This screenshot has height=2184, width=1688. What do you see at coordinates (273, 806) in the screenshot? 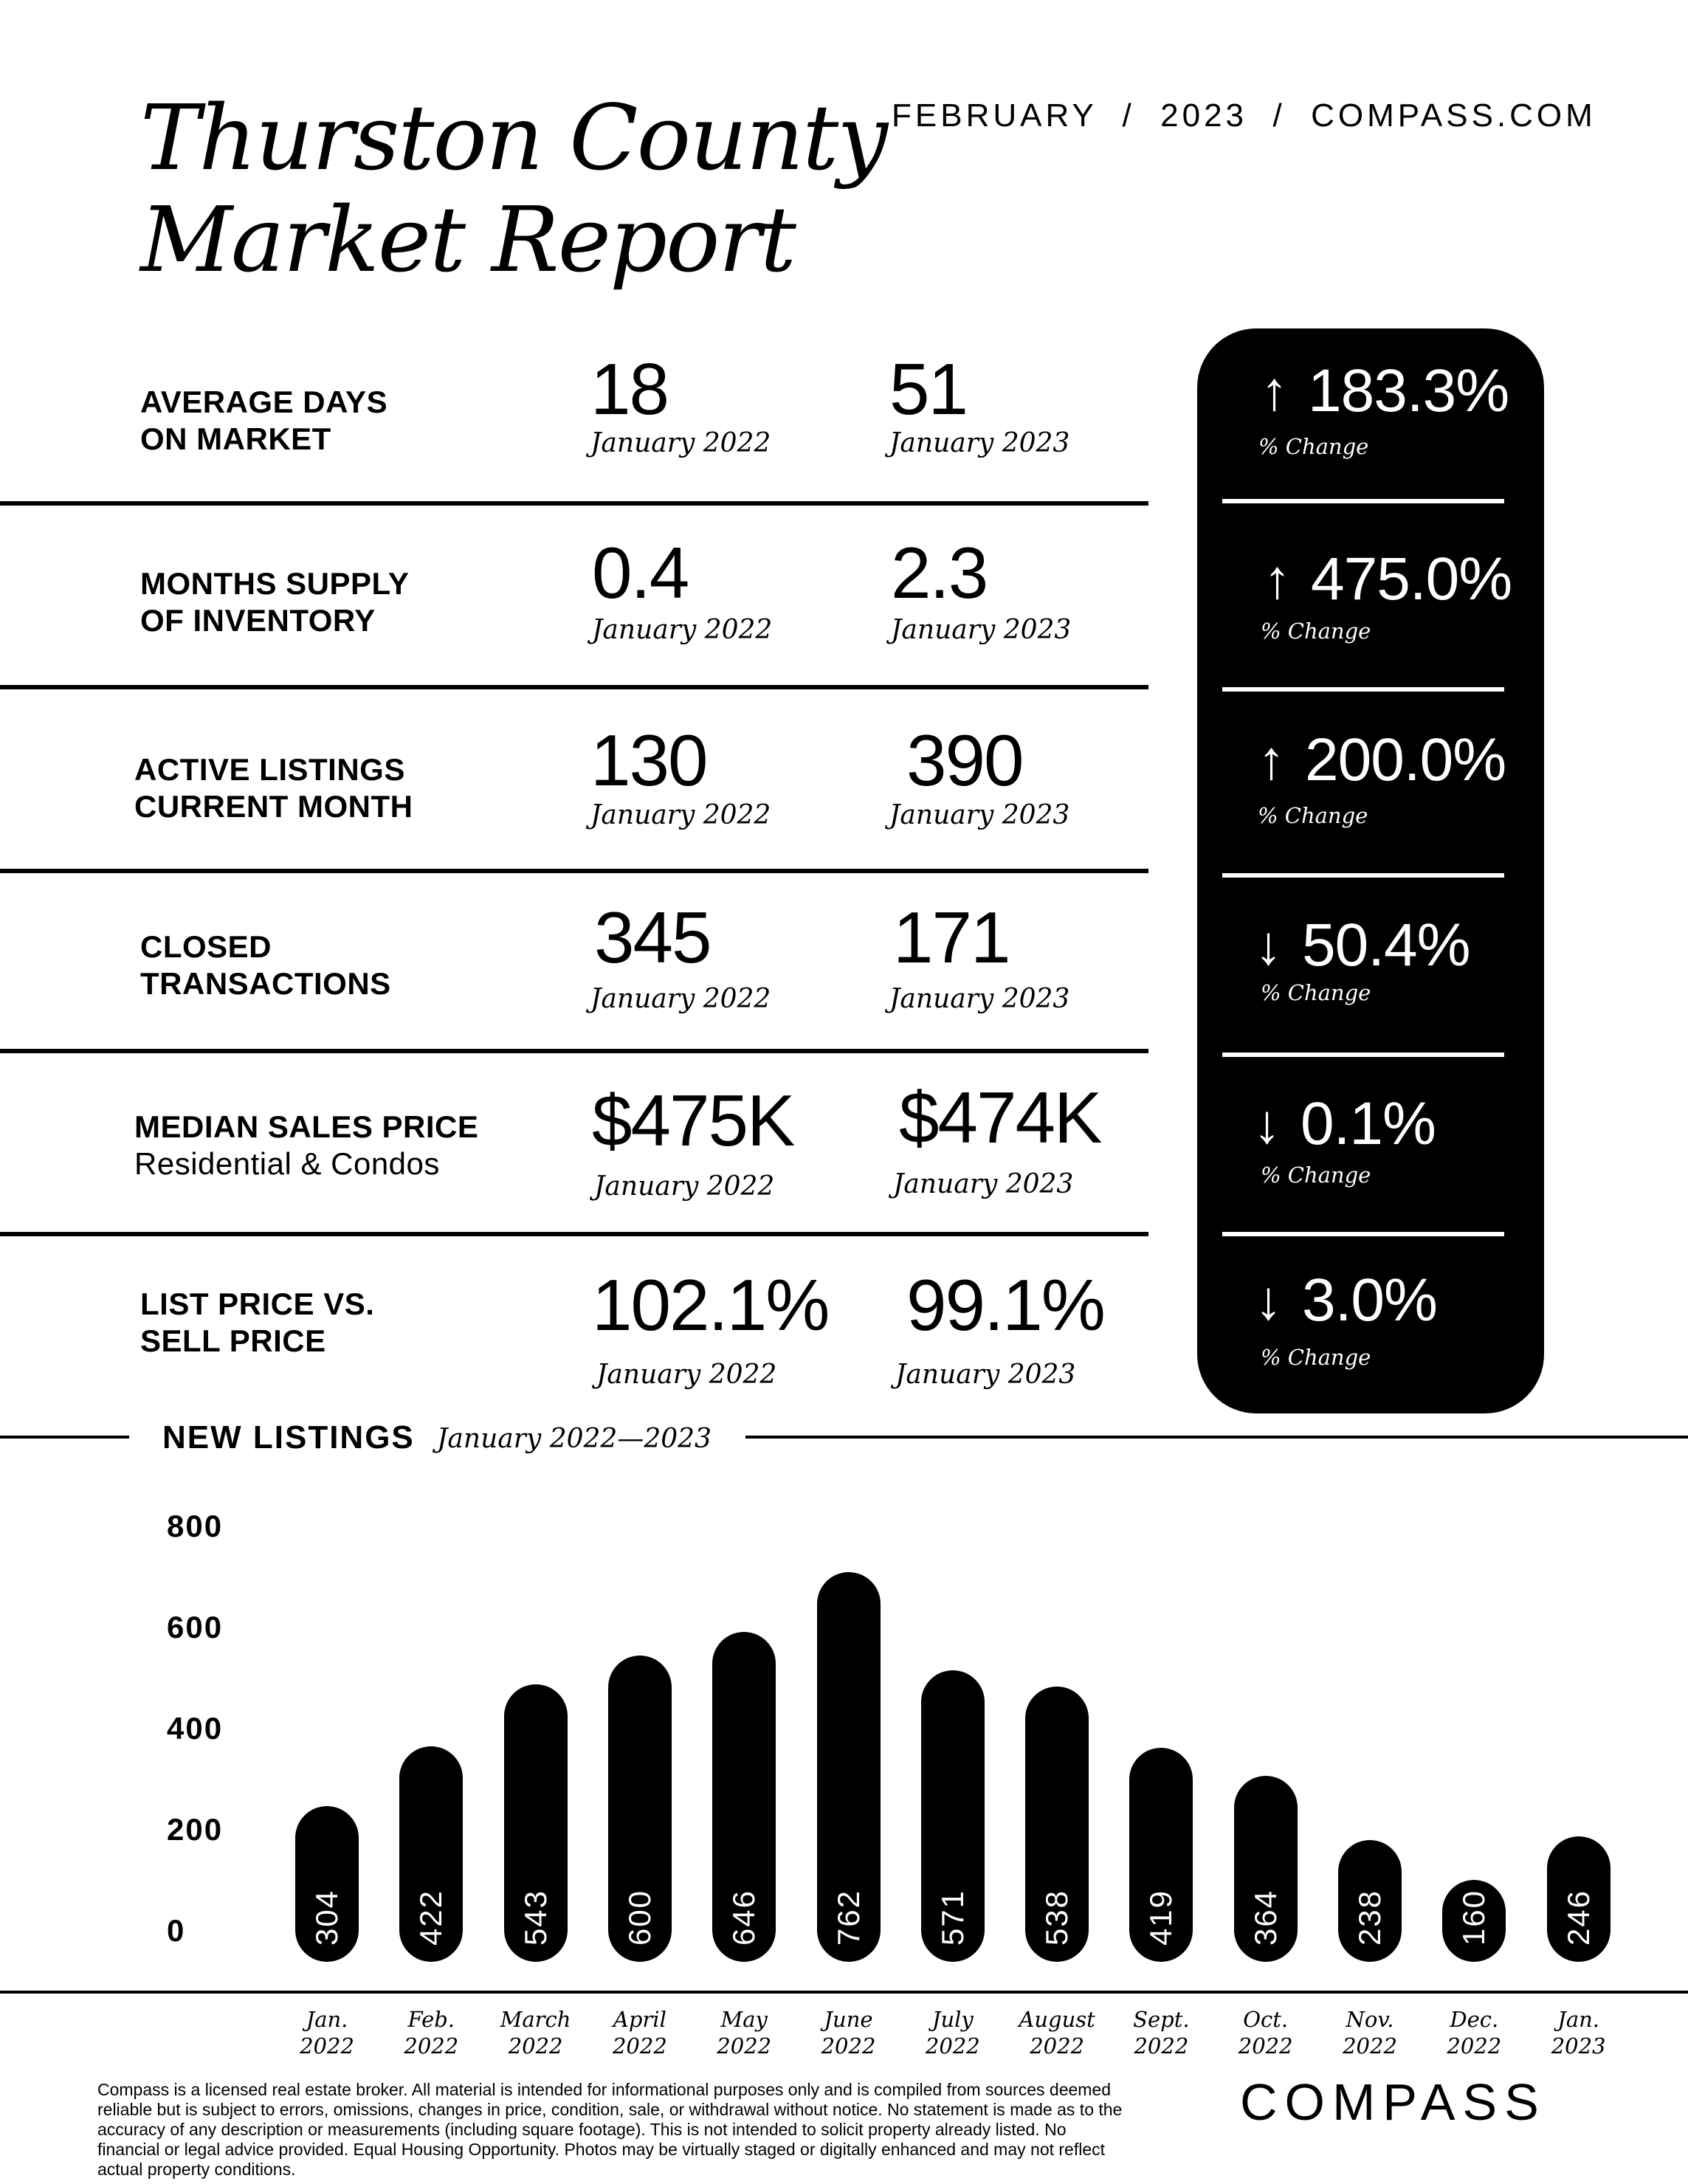
I see `metric-label-line2: CURRENT MONTH` at bounding box center [273, 806].